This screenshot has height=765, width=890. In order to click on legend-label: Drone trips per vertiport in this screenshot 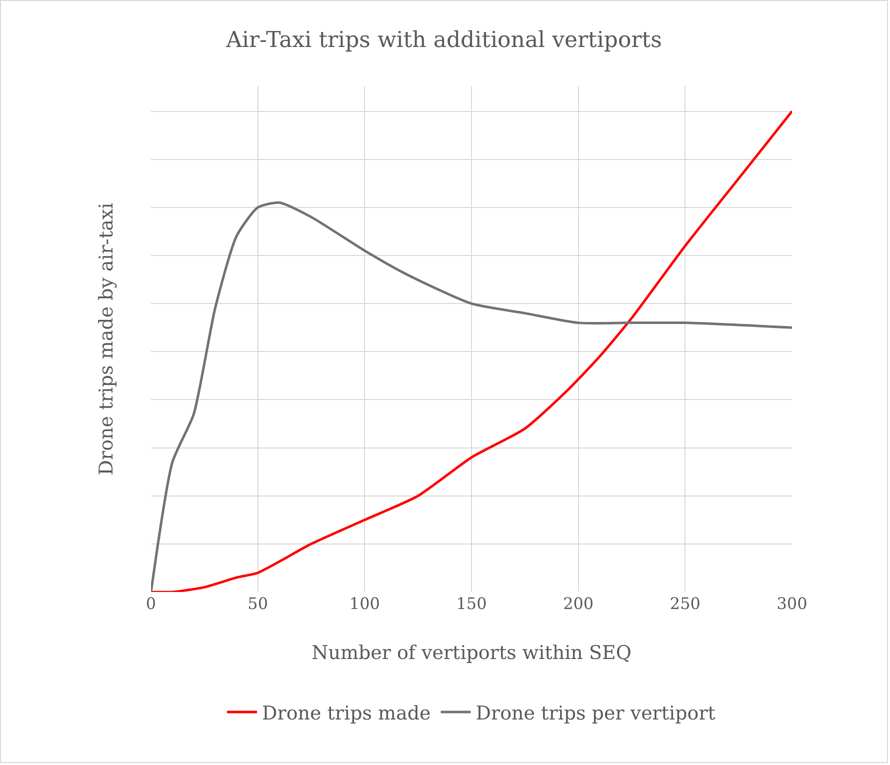, I will do `click(596, 713)`.